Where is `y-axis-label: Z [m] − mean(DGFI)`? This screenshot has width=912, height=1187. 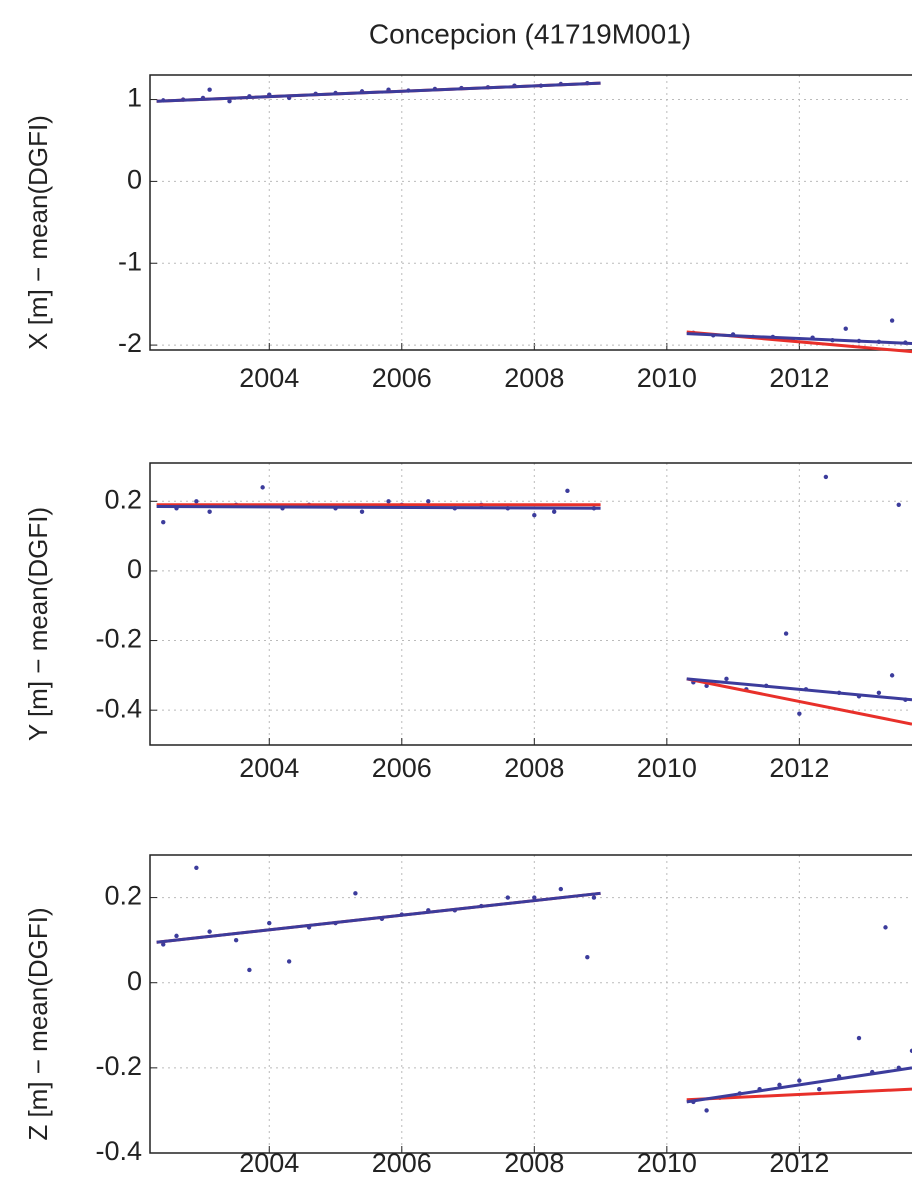 y-axis-label: Z [m] − mean(DGFI) is located at coordinates (38, 1023).